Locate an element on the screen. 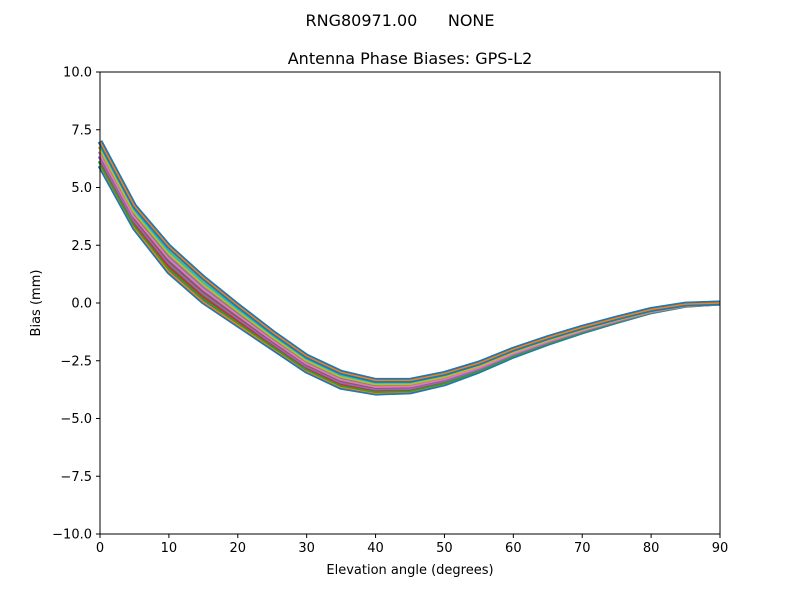 This screenshot has height=605, width=800. y-tick-label: −7.5 is located at coordinates (76, 477).